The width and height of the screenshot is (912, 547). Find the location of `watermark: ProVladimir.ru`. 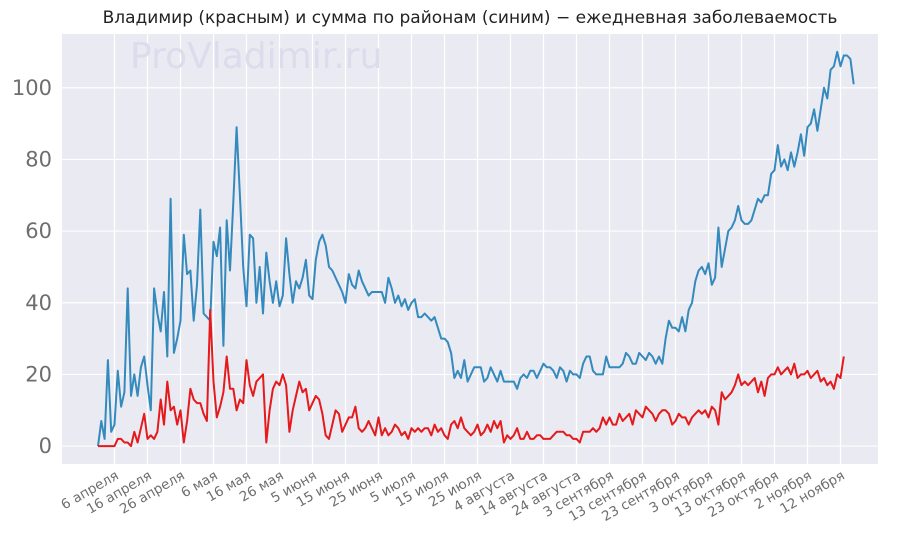

watermark: ProVladimir.ru is located at coordinates (256, 56).